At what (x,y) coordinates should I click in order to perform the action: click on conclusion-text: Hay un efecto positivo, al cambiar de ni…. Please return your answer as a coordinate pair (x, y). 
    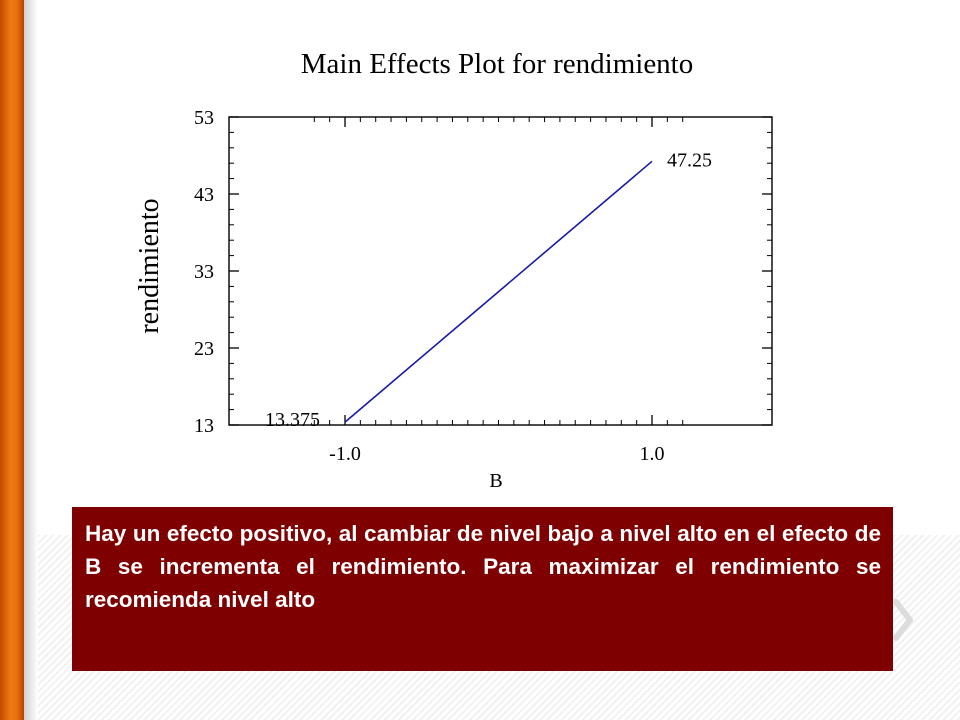
    Looking at the image, I should click on (483, 566).